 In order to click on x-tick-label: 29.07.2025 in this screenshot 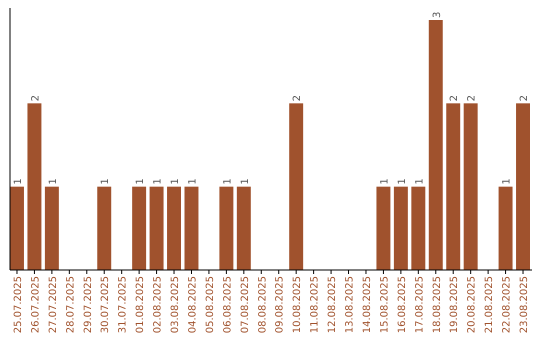, I will do `click(88, 305)`.